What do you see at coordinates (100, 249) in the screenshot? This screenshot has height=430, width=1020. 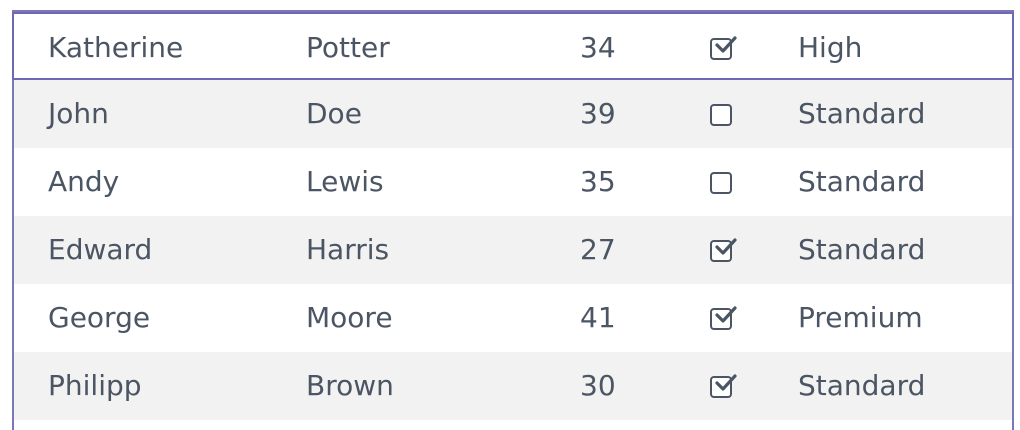 I see `first-name-cell: Edward` at bounding box center [100, 249].